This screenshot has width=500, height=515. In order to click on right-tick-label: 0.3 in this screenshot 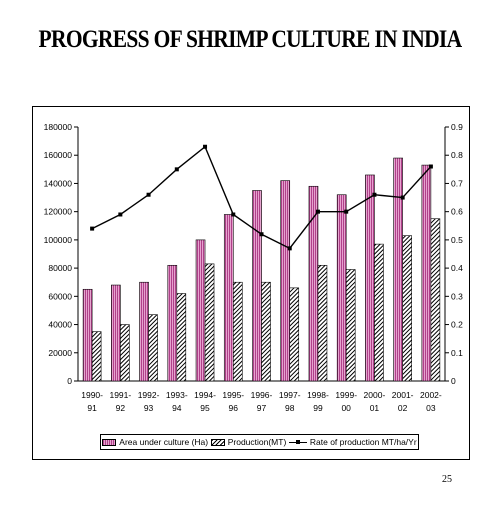, I will do `click(457, 296)`.